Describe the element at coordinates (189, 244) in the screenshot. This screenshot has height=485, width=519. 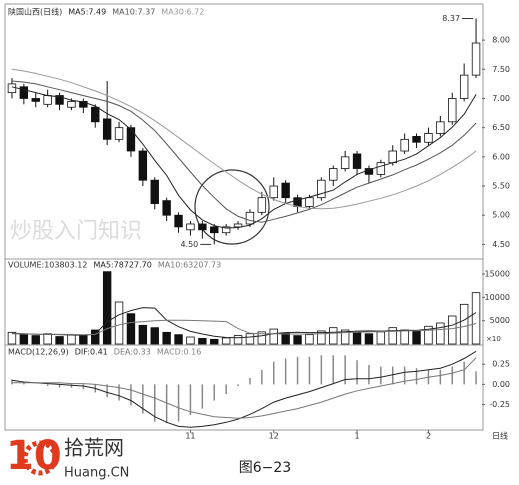
I see `annotation-label: 4.50` at that location.